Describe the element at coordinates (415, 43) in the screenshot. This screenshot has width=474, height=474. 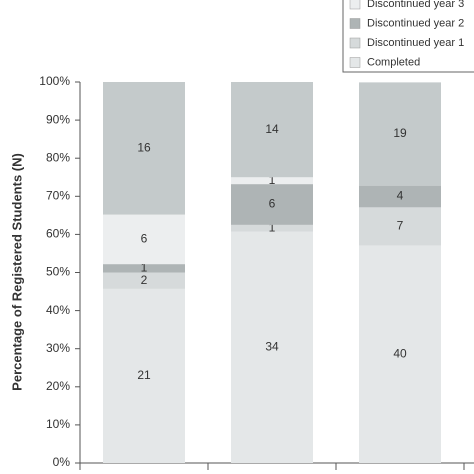
I see `legend-label: Discontinued year 1` at that location.